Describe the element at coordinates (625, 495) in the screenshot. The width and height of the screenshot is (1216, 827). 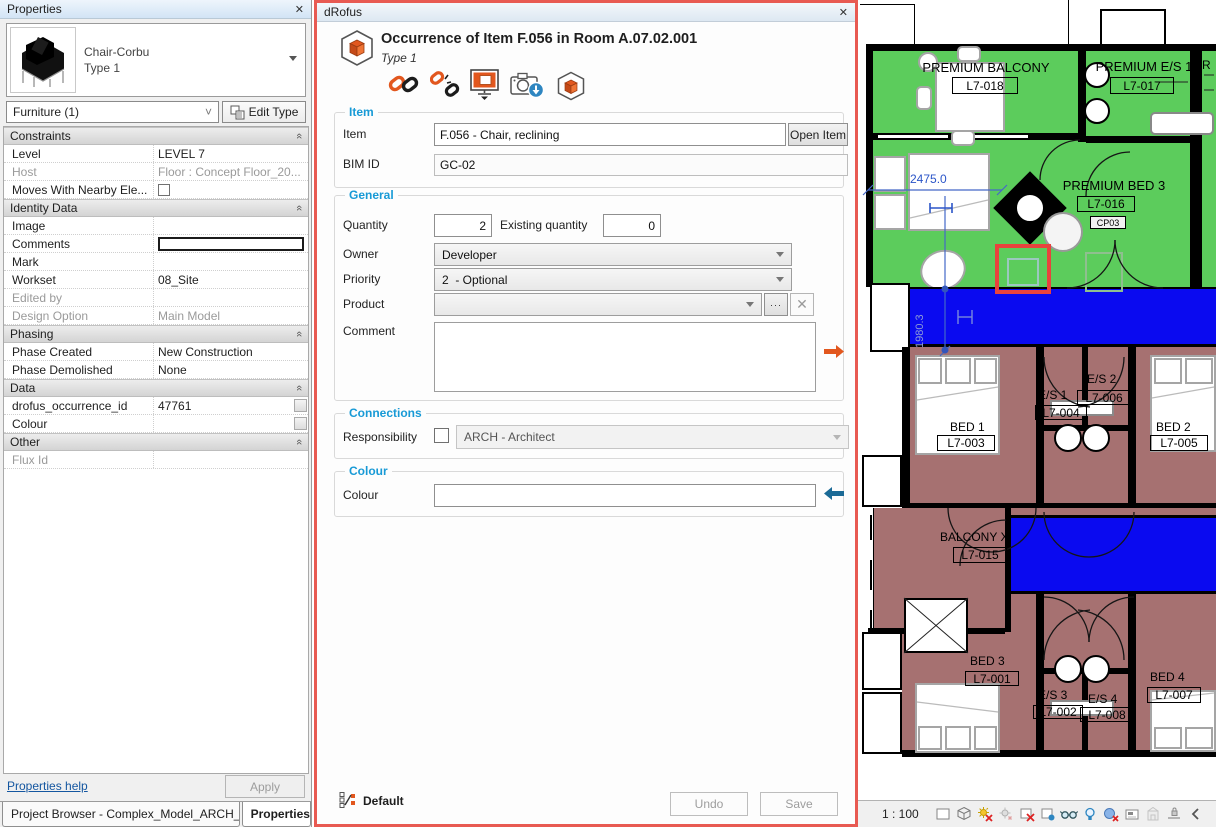
I see `colour-input` at that location.